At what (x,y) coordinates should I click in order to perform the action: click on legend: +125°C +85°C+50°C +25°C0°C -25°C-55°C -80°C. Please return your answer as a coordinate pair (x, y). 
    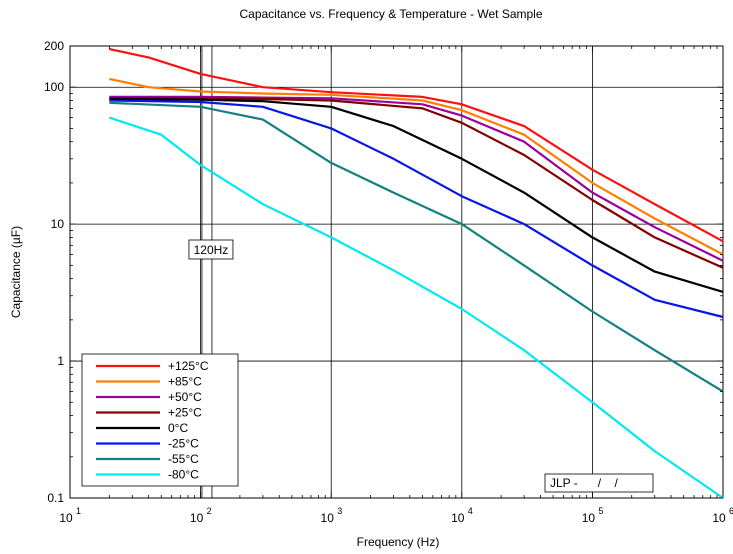
    Looking at the image, I should click on (160, 420).